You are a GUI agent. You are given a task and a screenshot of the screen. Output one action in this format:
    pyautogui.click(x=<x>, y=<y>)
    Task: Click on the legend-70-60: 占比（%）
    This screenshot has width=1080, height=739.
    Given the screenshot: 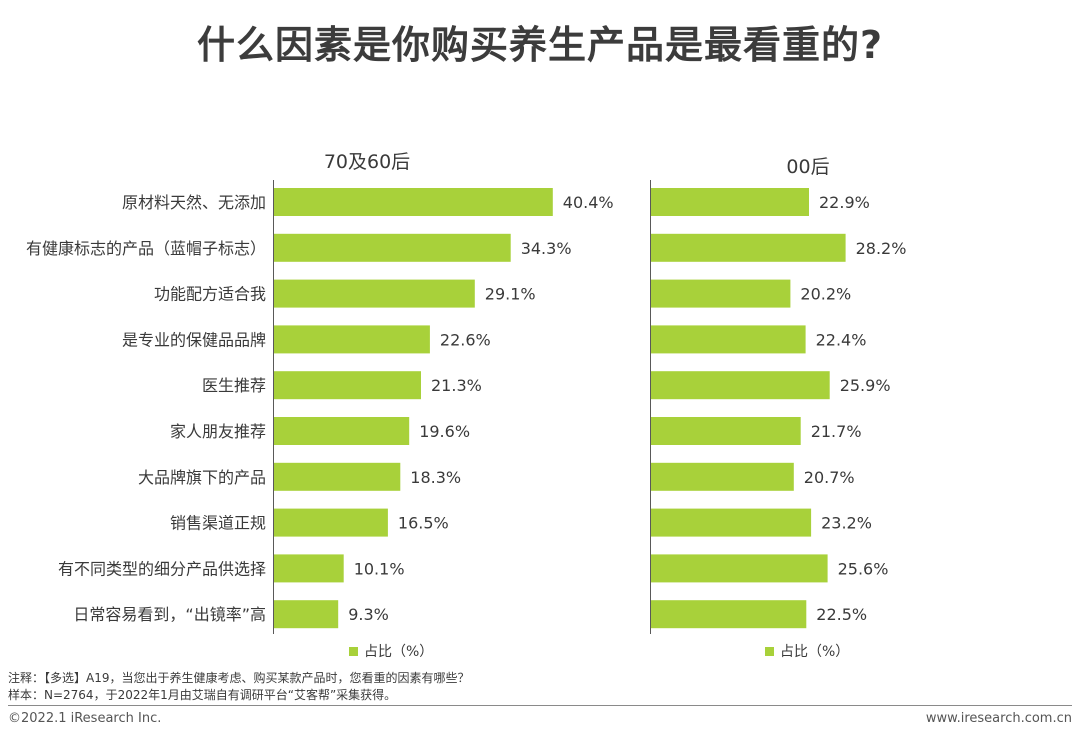 What is the action you would take?
    pyautogui.click(x=391, y=651)
    